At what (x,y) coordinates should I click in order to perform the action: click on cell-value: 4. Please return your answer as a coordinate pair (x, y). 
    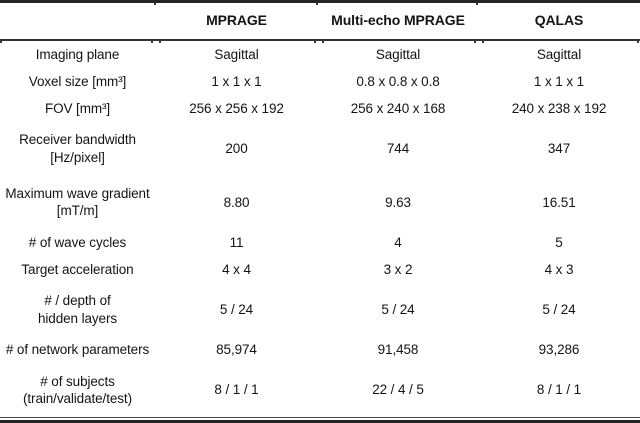
    Looking at the image, I should click on (398, 242).